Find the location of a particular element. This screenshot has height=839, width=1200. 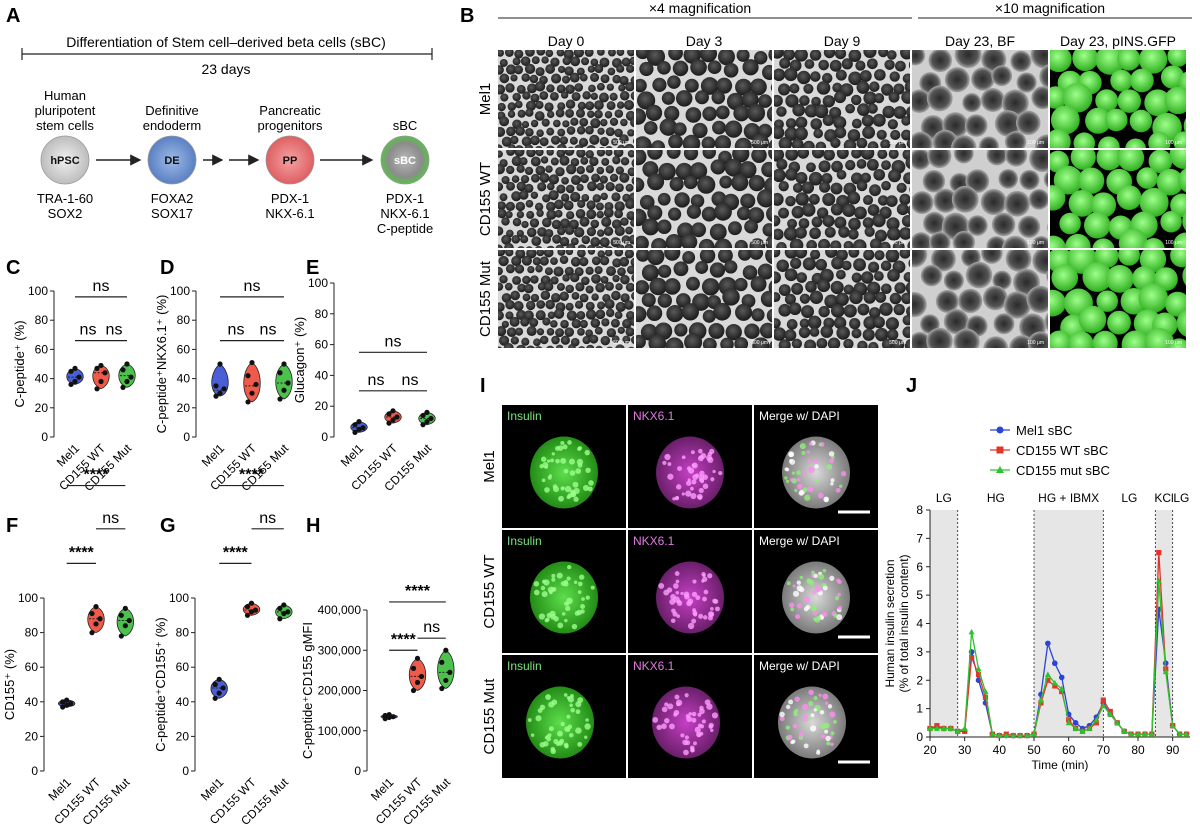

magnification-4x-label: ×4 magnification is located at coordinates (700, 8).